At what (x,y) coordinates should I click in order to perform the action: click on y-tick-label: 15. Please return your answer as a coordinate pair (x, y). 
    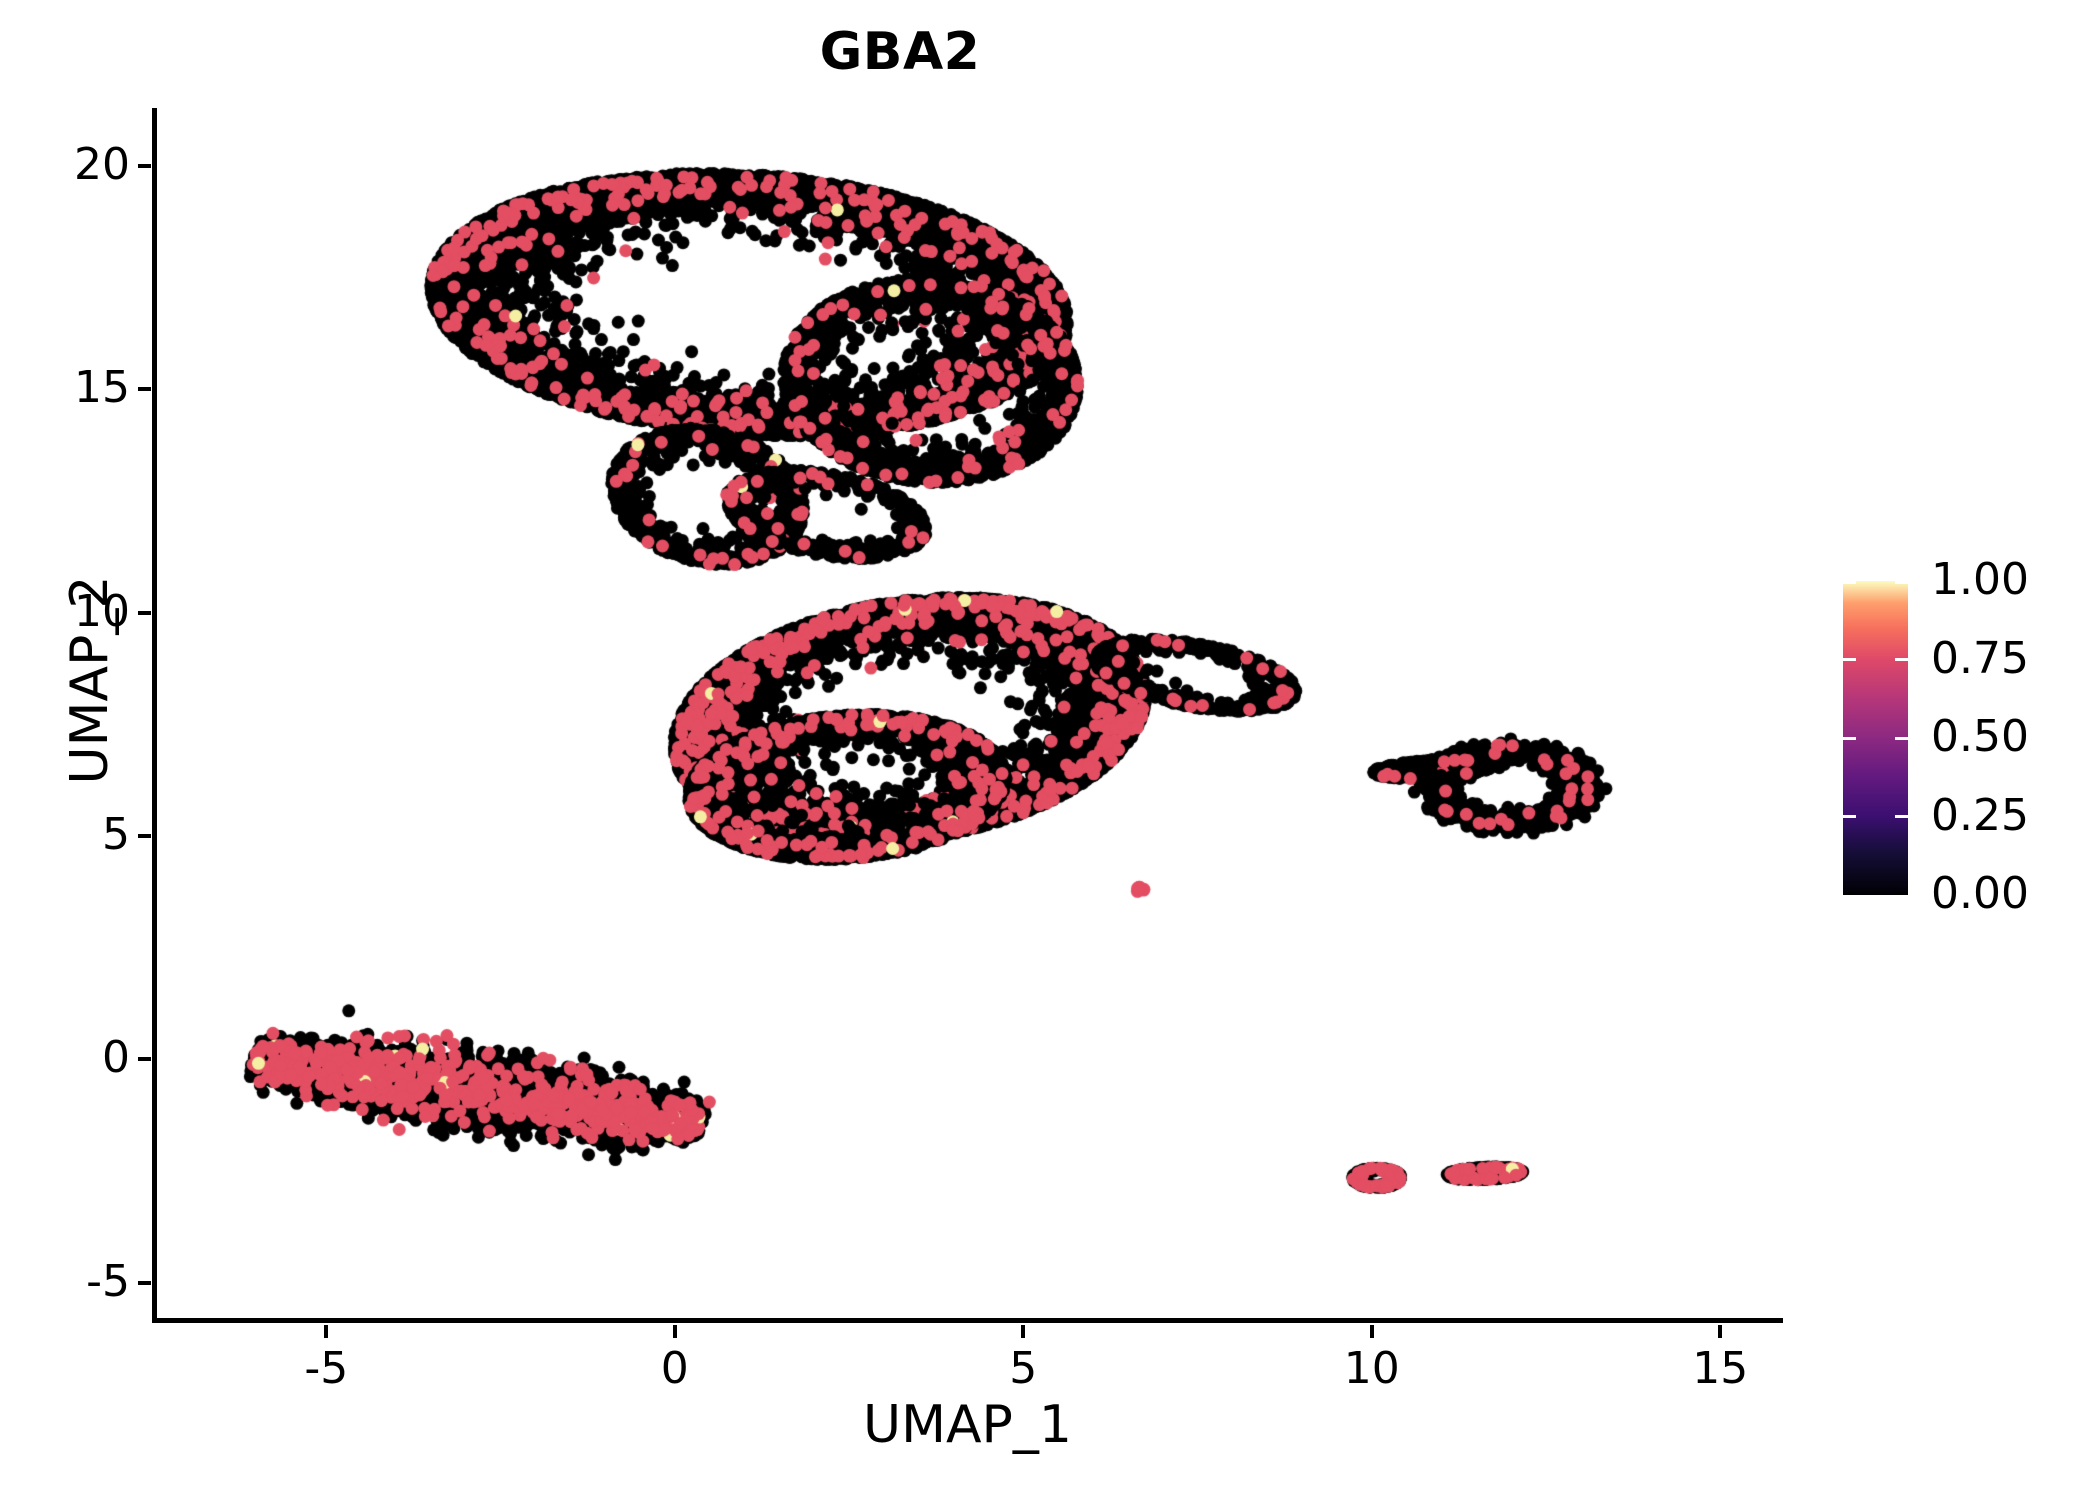
    Looking at the image, I should click on (102, 388).